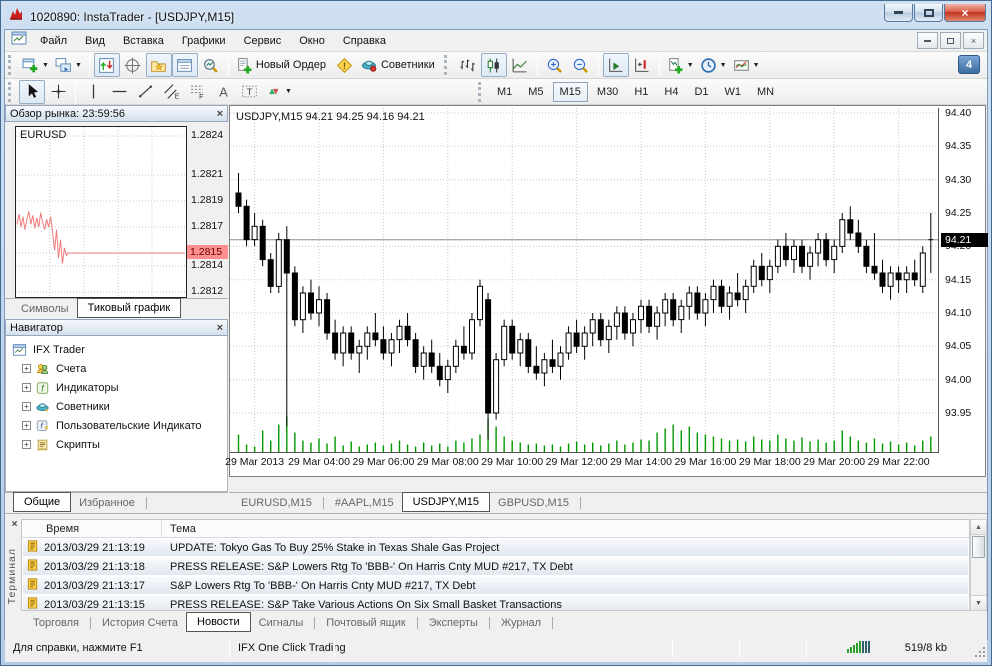  I want to click on terminal-tab-Эксперты: Эксперты, so click(453, 623).